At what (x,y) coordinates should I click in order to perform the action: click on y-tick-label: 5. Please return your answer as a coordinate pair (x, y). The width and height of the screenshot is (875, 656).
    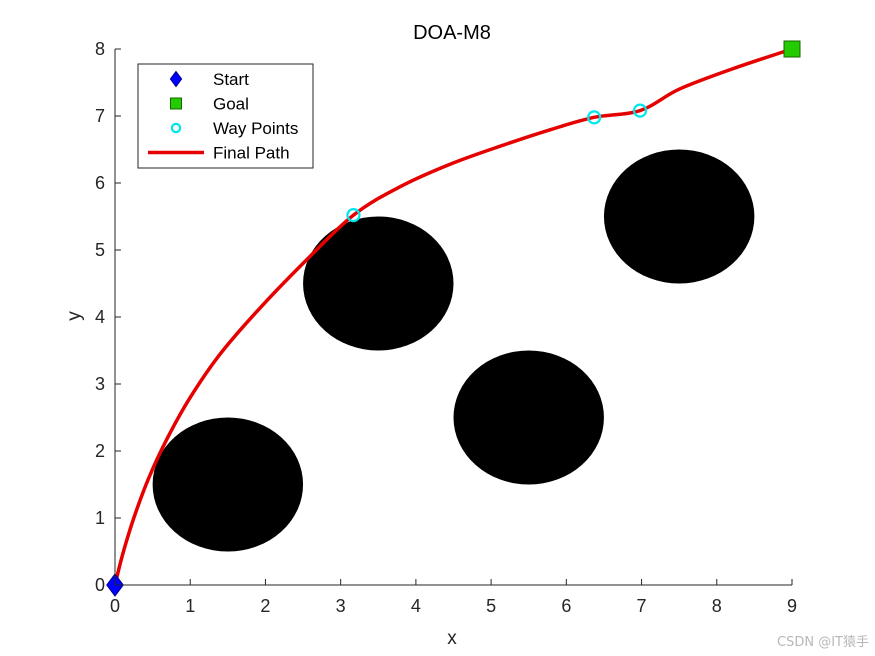
    Looking at the image, I should click on (100, 250).